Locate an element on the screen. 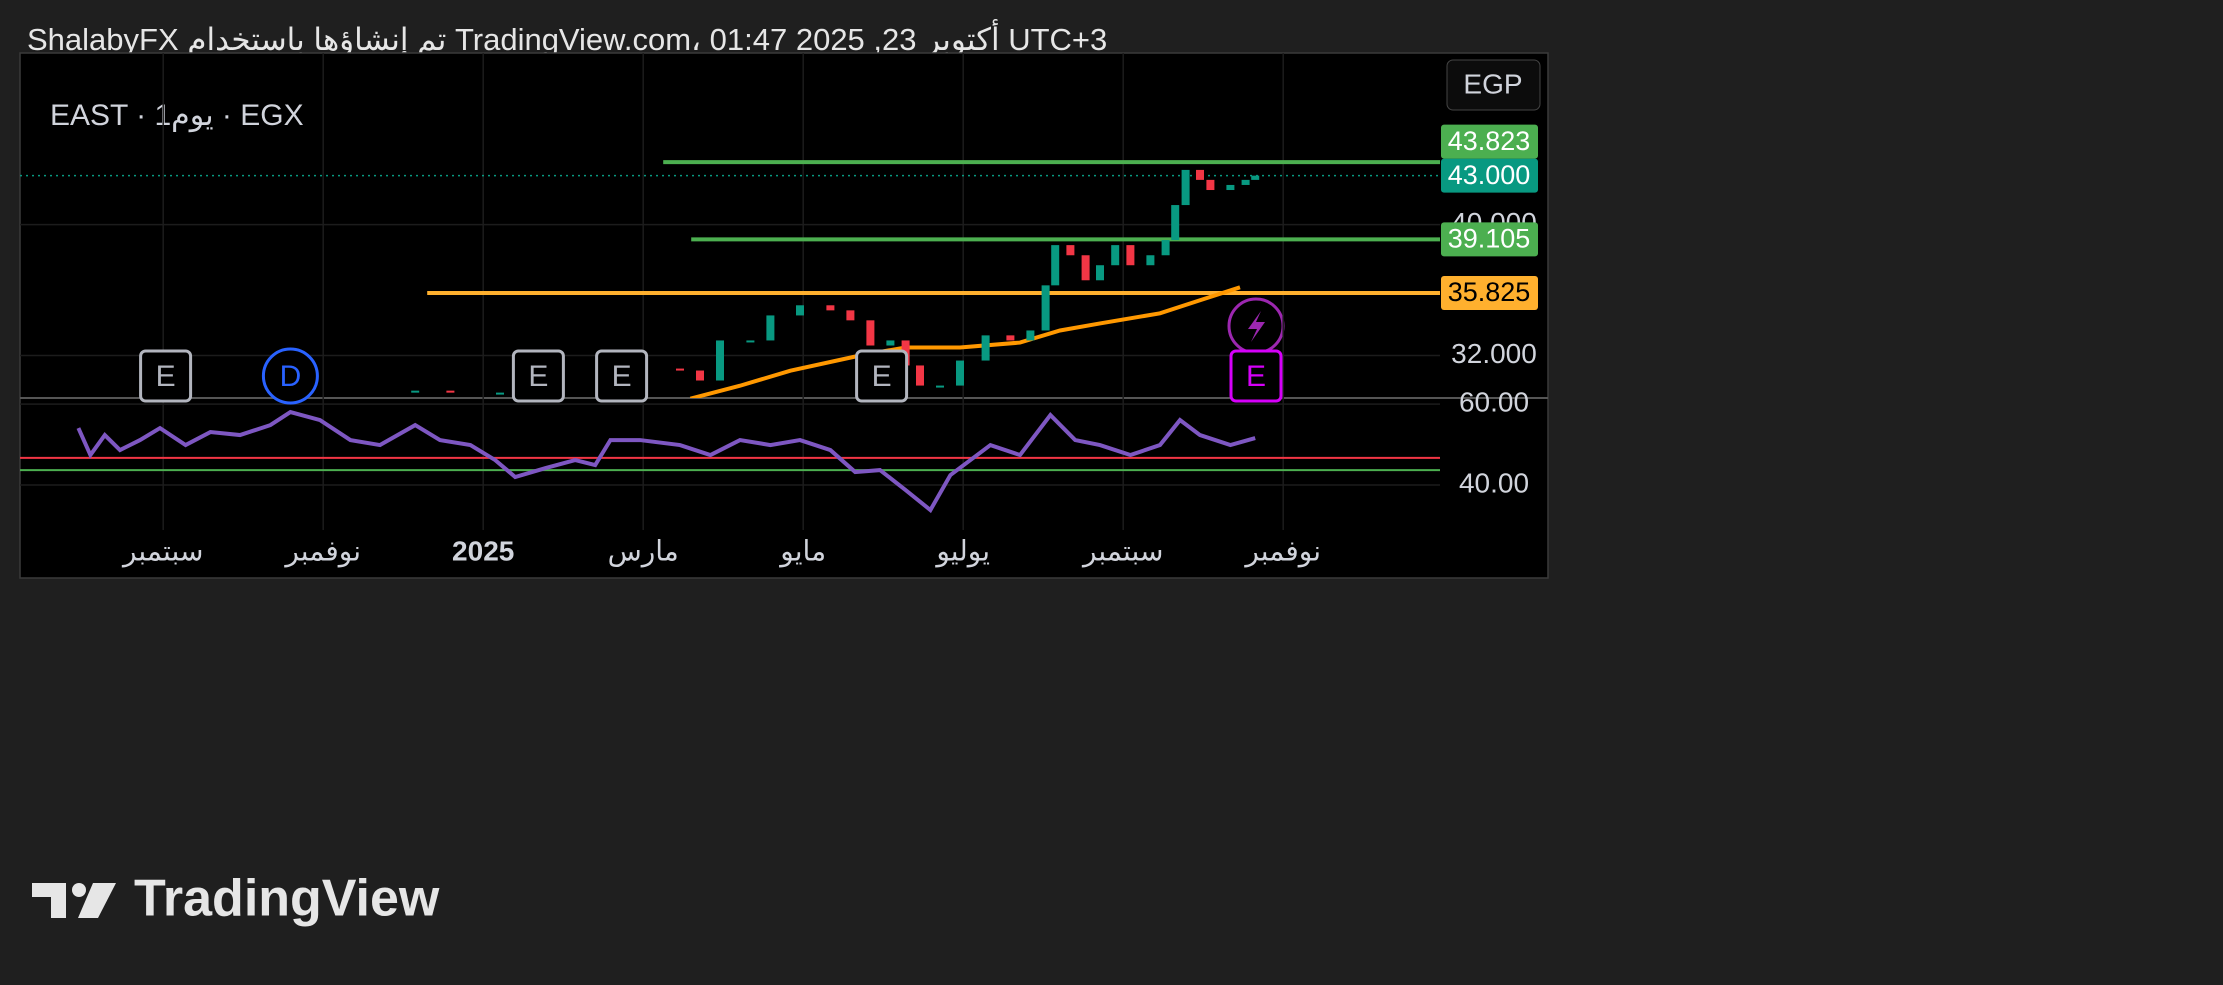 The width and height of the screenshot is (2223, 985). tradingview-logo is located at coordinates (74, 900).